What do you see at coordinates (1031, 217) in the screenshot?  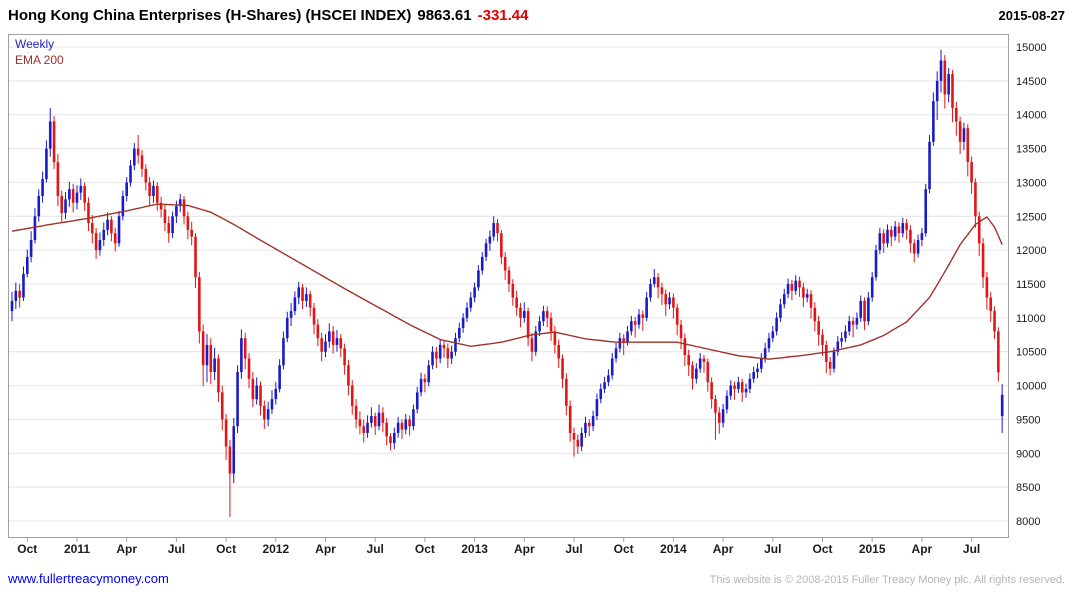 I see `svg-text: 12500` at bounding box center [1031, 217].